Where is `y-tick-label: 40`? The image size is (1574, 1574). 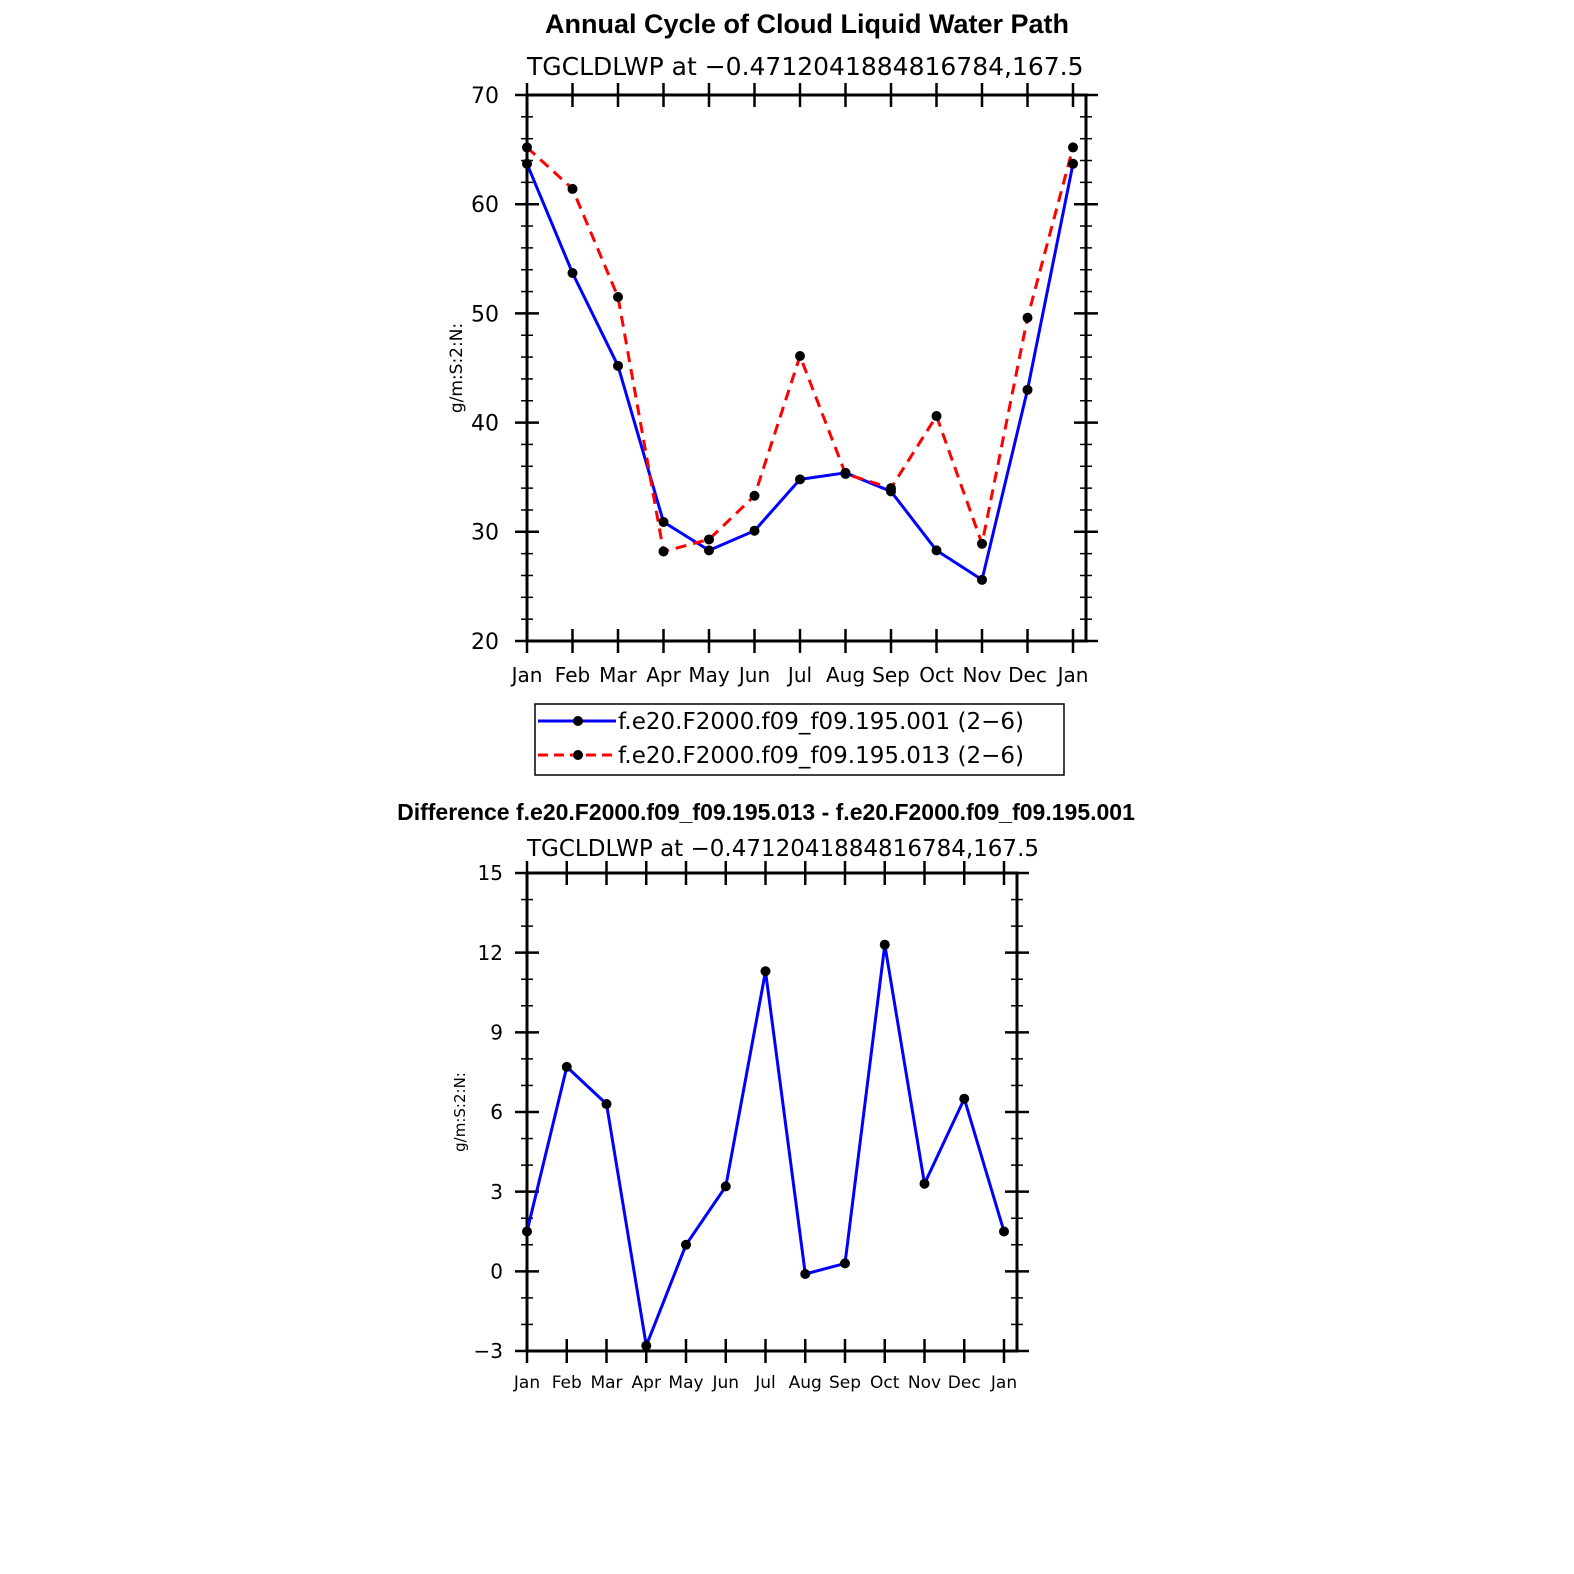
y-tick-label: 40 is located at coordinates (485, 424).